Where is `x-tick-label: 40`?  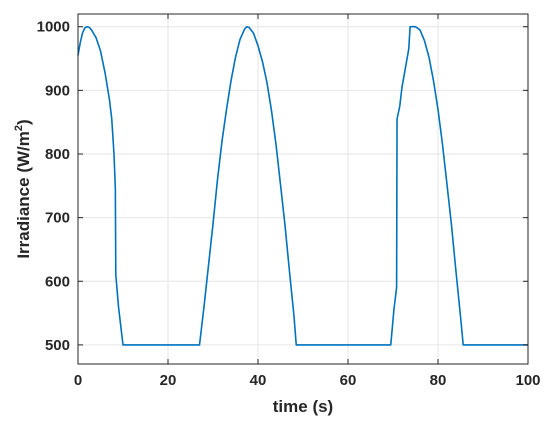 x-tick-label: 40 is located at coordinates (258, 380).